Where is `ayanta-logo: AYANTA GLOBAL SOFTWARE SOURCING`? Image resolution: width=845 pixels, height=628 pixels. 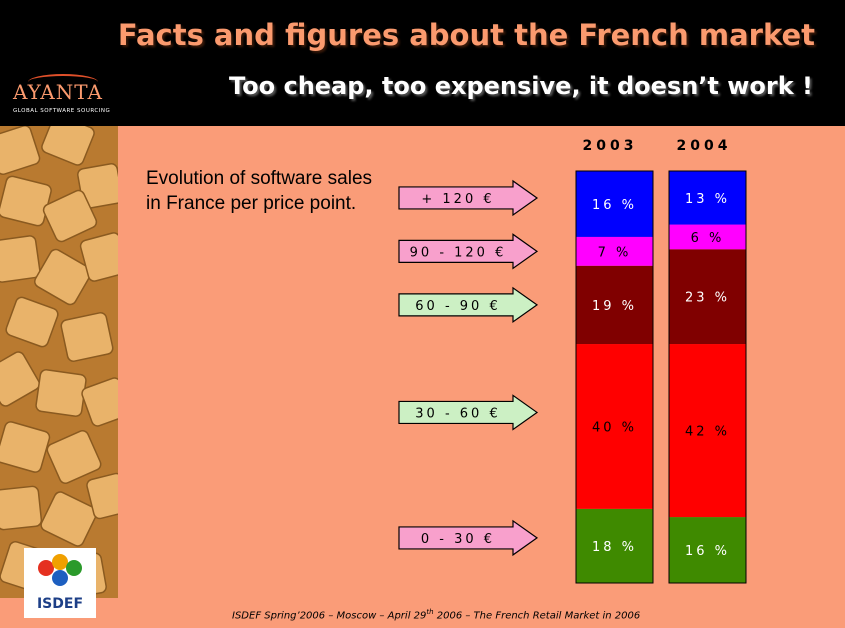
ayanta-logo: AYANTA GLOBAL SOFTWARE SOURCING is located at coordinates (60, 97).